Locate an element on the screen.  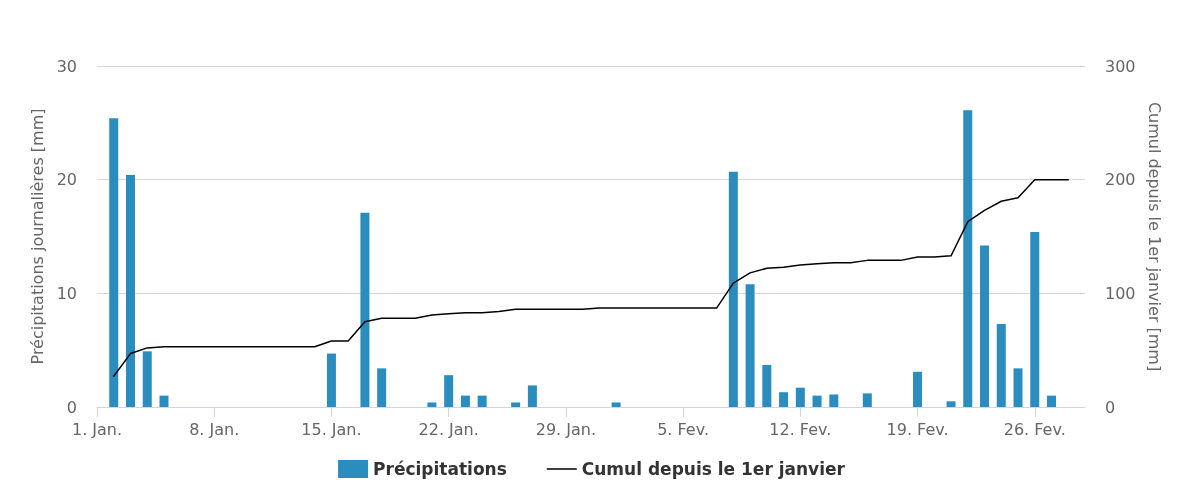
y2-tick-label: 300 is located at coordinates (1120, 66).